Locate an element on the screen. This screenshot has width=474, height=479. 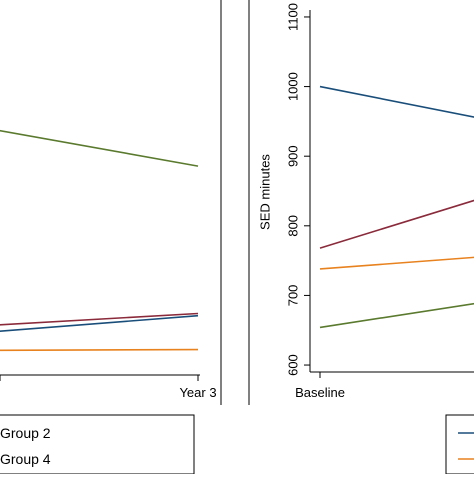
left-legend-label: Group 2 is located at coordinates (25, 433).